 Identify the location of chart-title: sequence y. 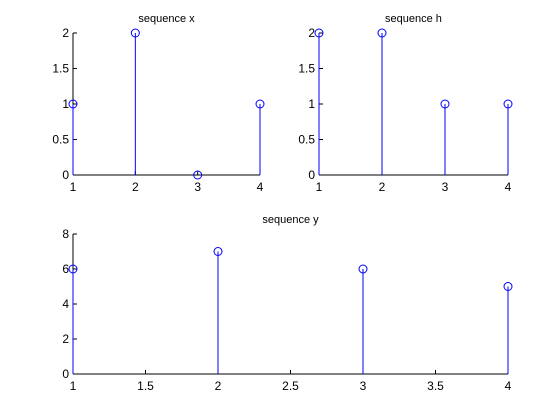
(290, 220).